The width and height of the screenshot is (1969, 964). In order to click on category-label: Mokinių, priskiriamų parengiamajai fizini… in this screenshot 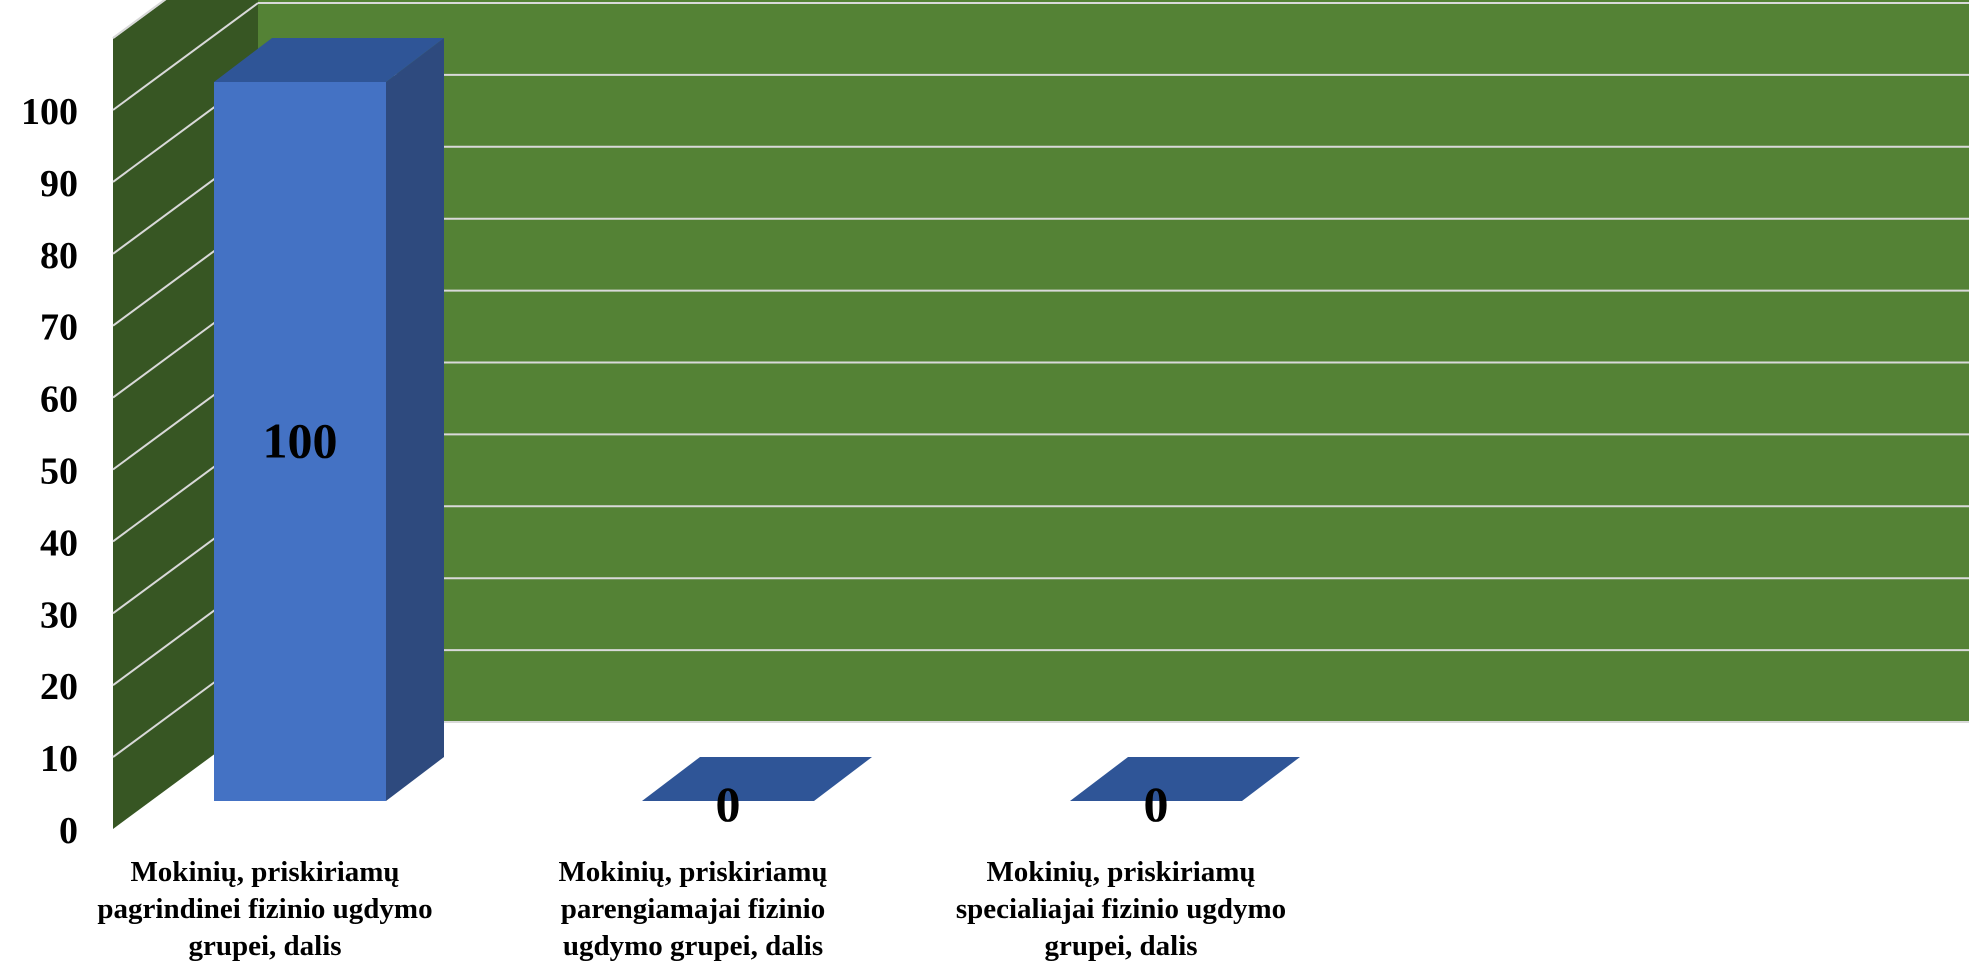, I will do `click(692, 909)`.